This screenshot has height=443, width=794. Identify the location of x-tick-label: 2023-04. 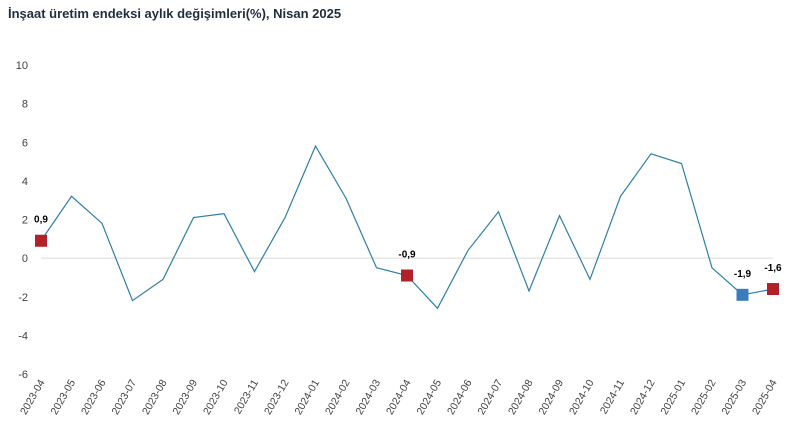
(33, 397).